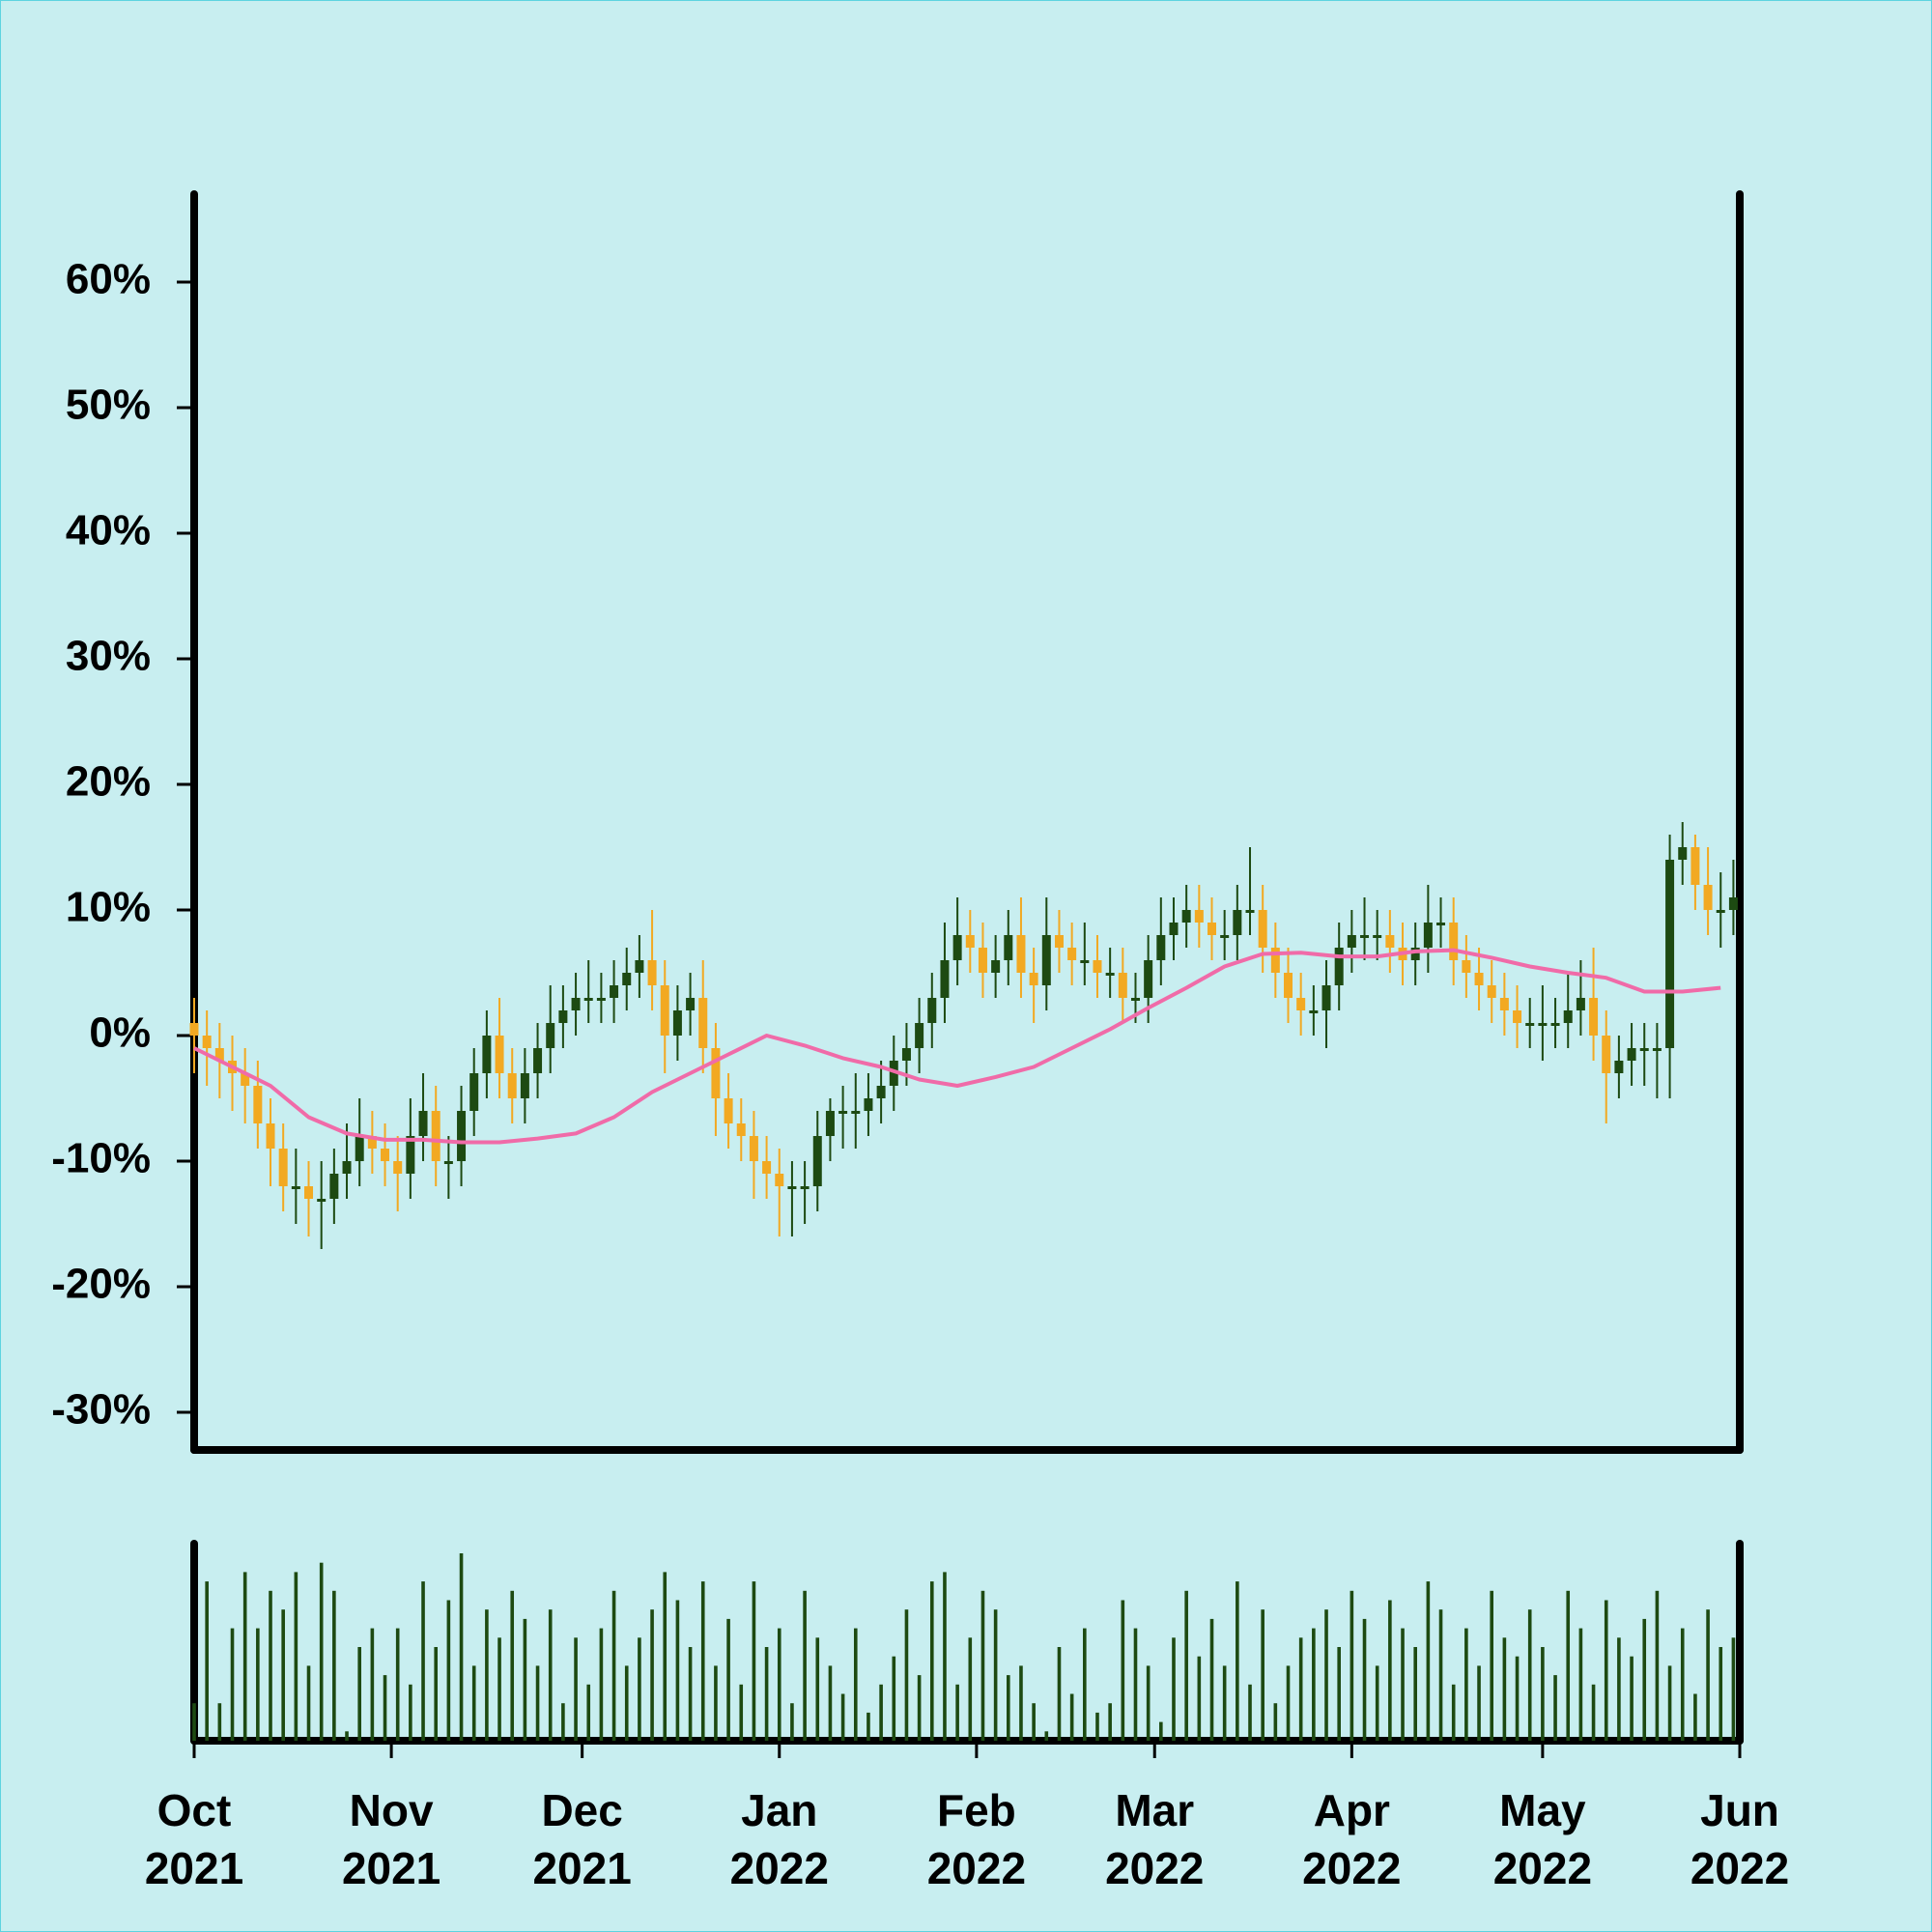  I want to click on x-tick-label: May 2022, so click(1542, 1839).